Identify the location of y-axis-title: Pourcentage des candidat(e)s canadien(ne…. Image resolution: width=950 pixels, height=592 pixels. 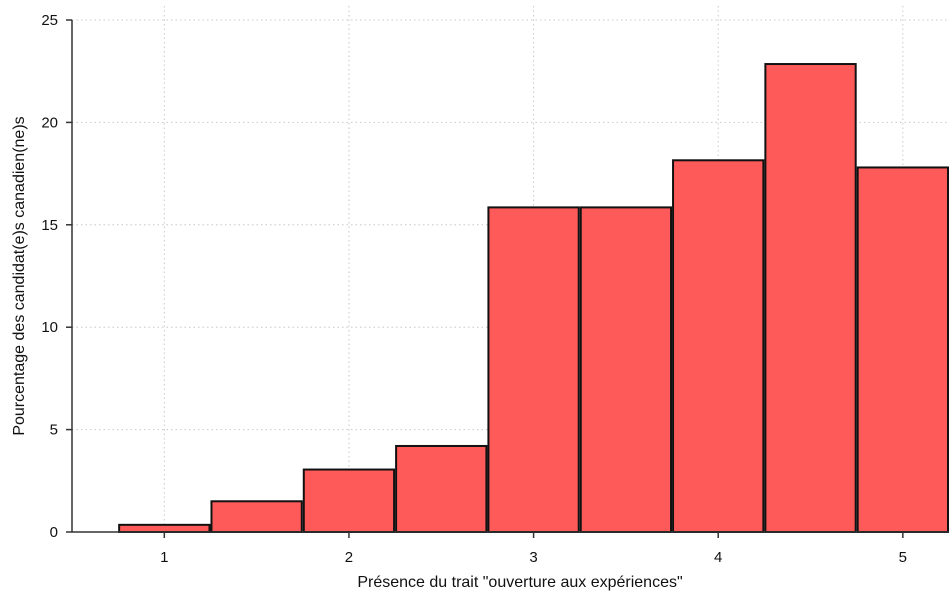
(19, 275).